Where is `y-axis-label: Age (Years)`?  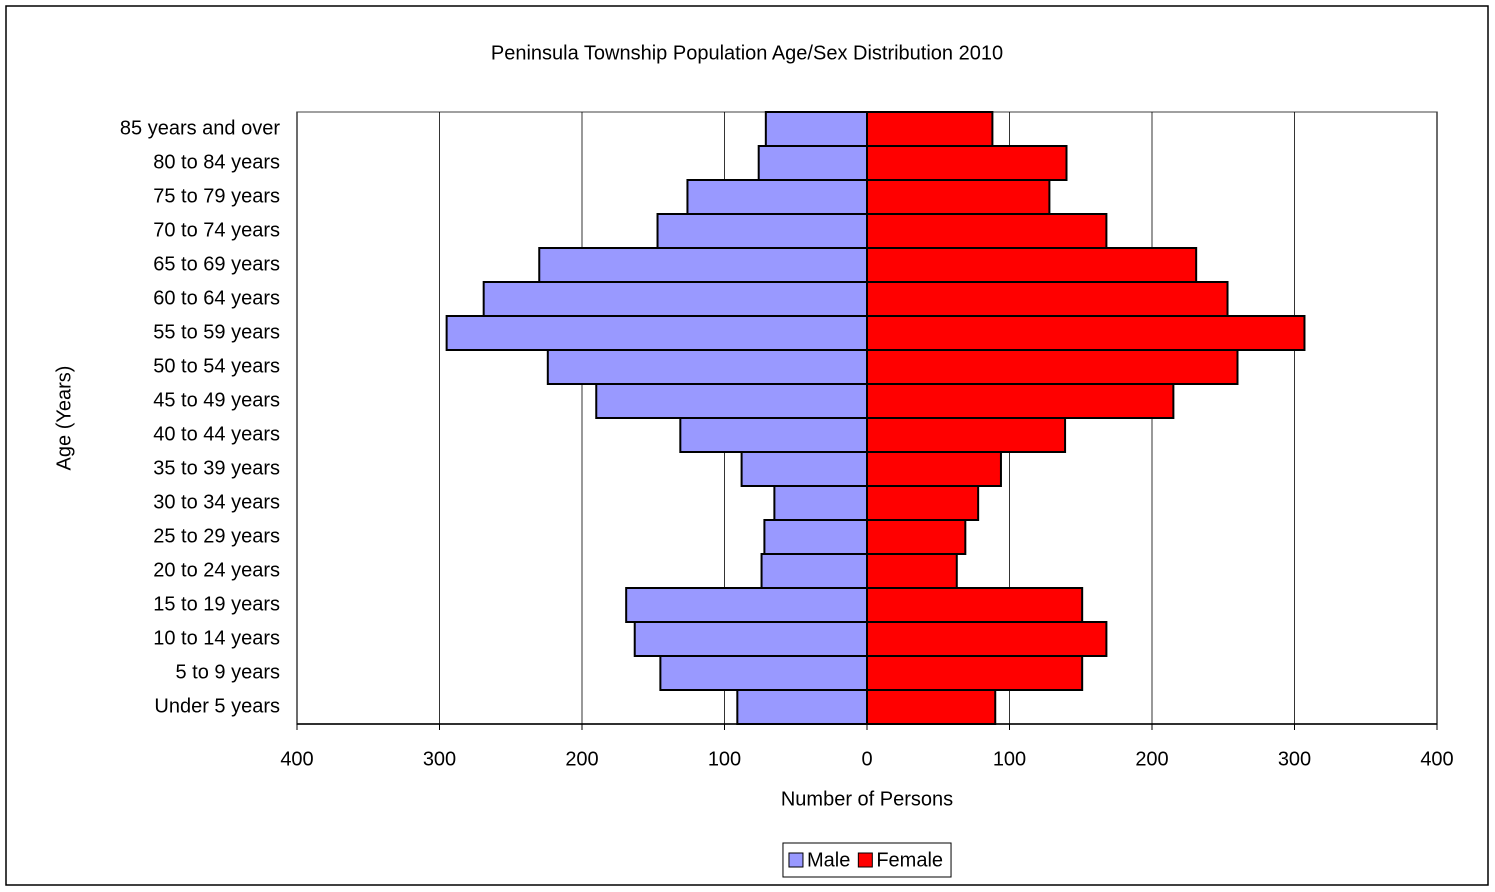 y-axis-label: Age (Years) is located at coordinates (64, 418).